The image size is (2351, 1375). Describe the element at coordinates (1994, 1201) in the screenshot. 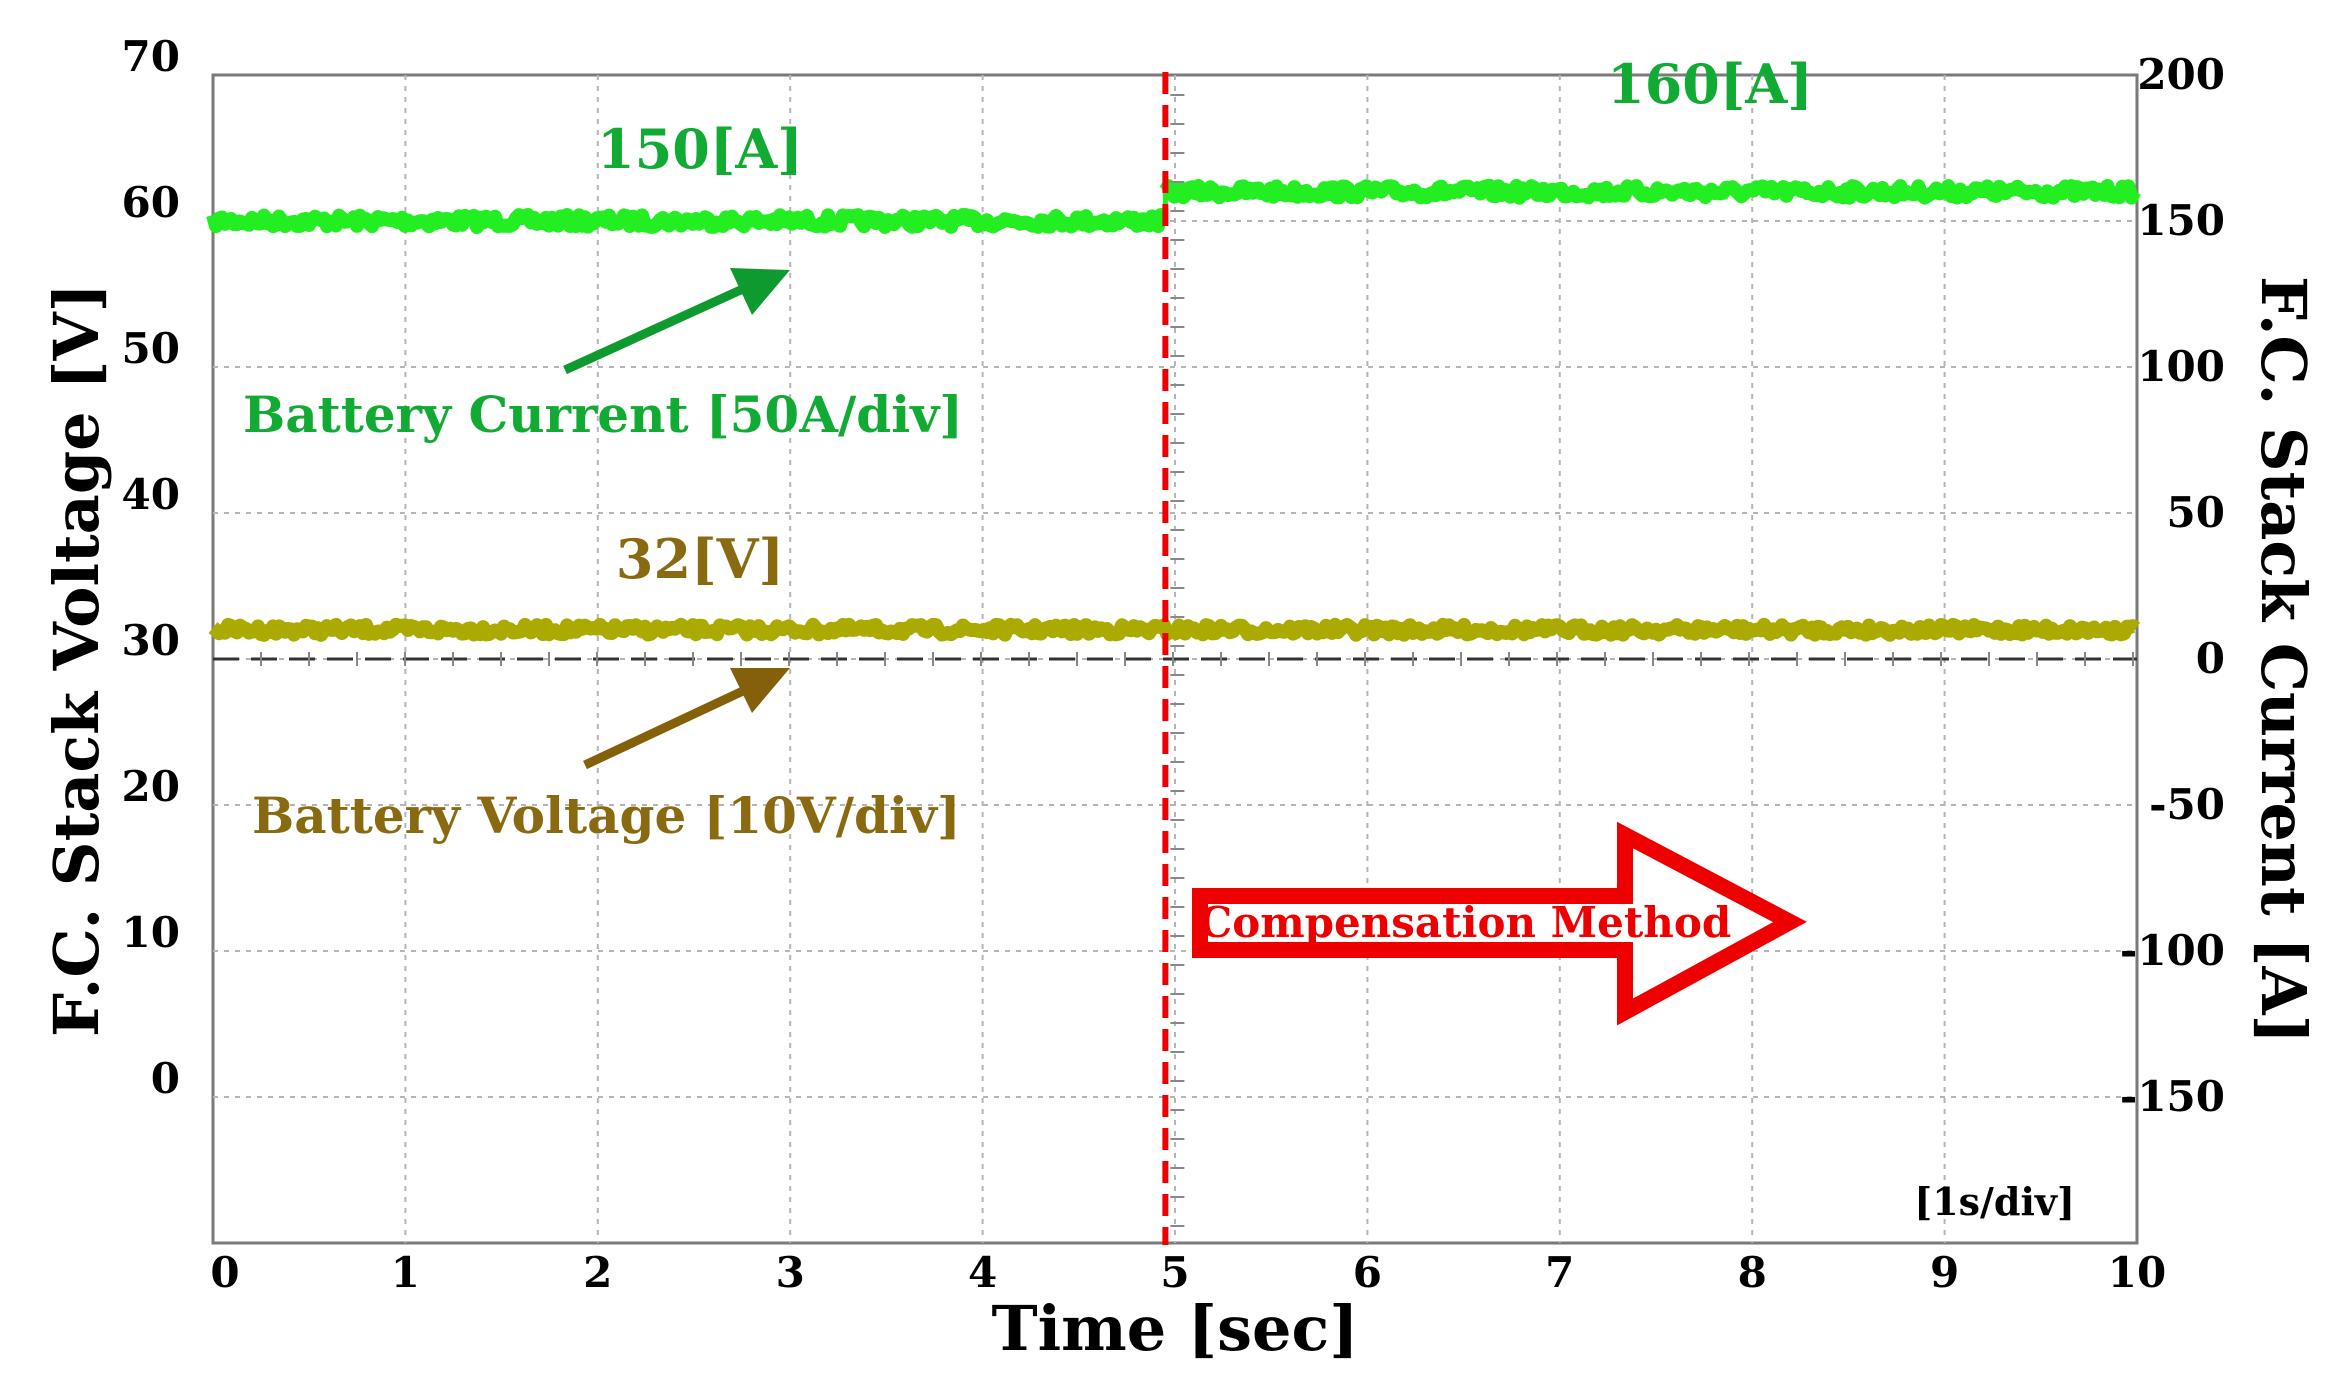

I see `time-division-note: [1s/div]` at that location.